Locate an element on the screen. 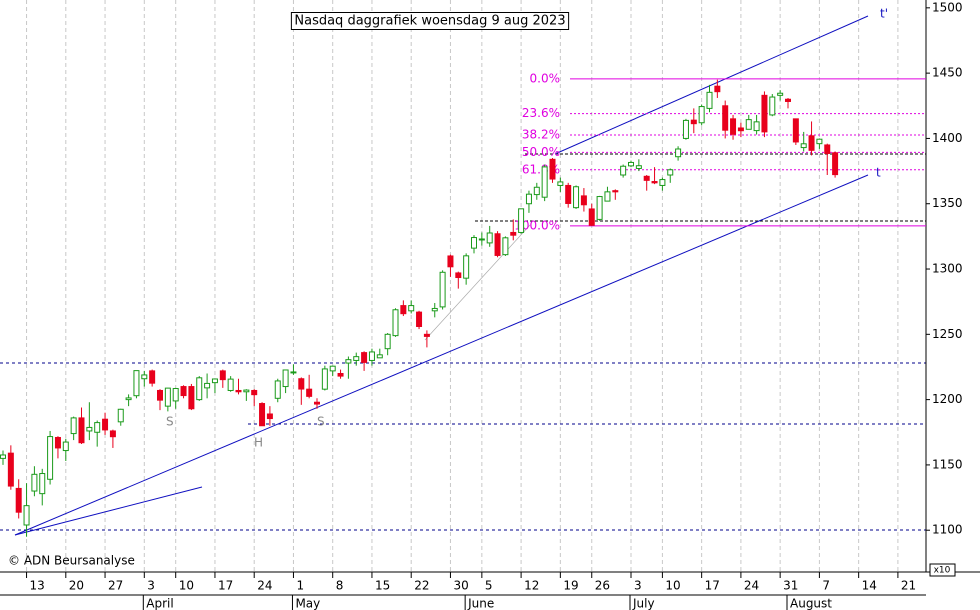  x-tick-label: 10 is located at coordinates (672, 586).